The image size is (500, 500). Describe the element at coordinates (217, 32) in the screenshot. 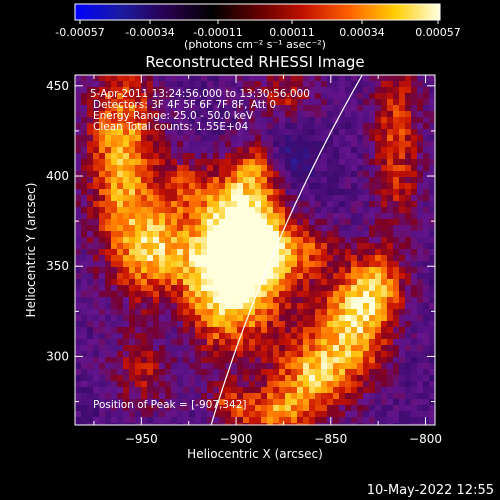

I see `colorbar-tick-label: -0.00011` at that location.